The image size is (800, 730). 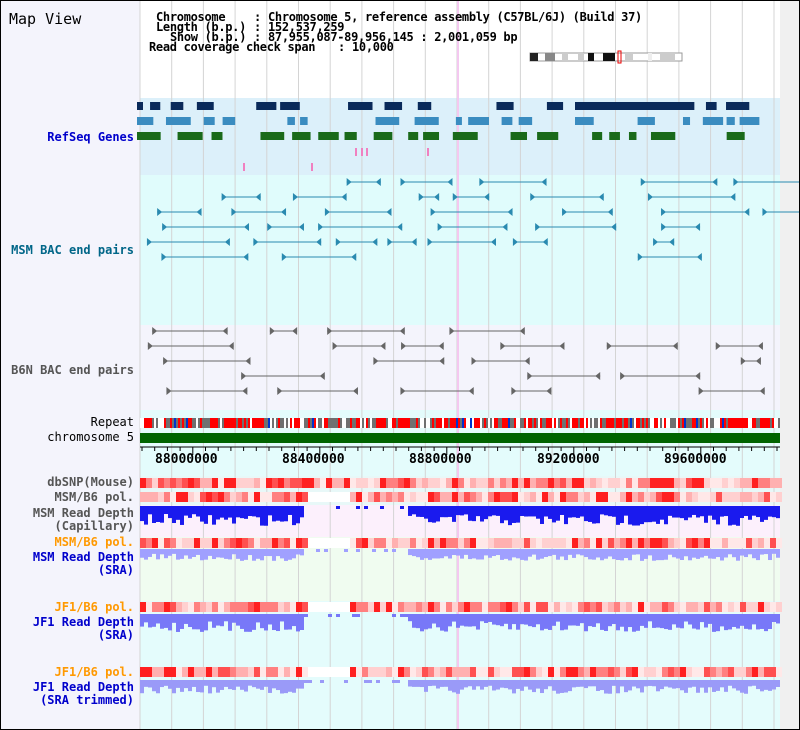 I want to click on track-label-dbsnp: dbSNP(Mouse), so click(x=90, y=482).